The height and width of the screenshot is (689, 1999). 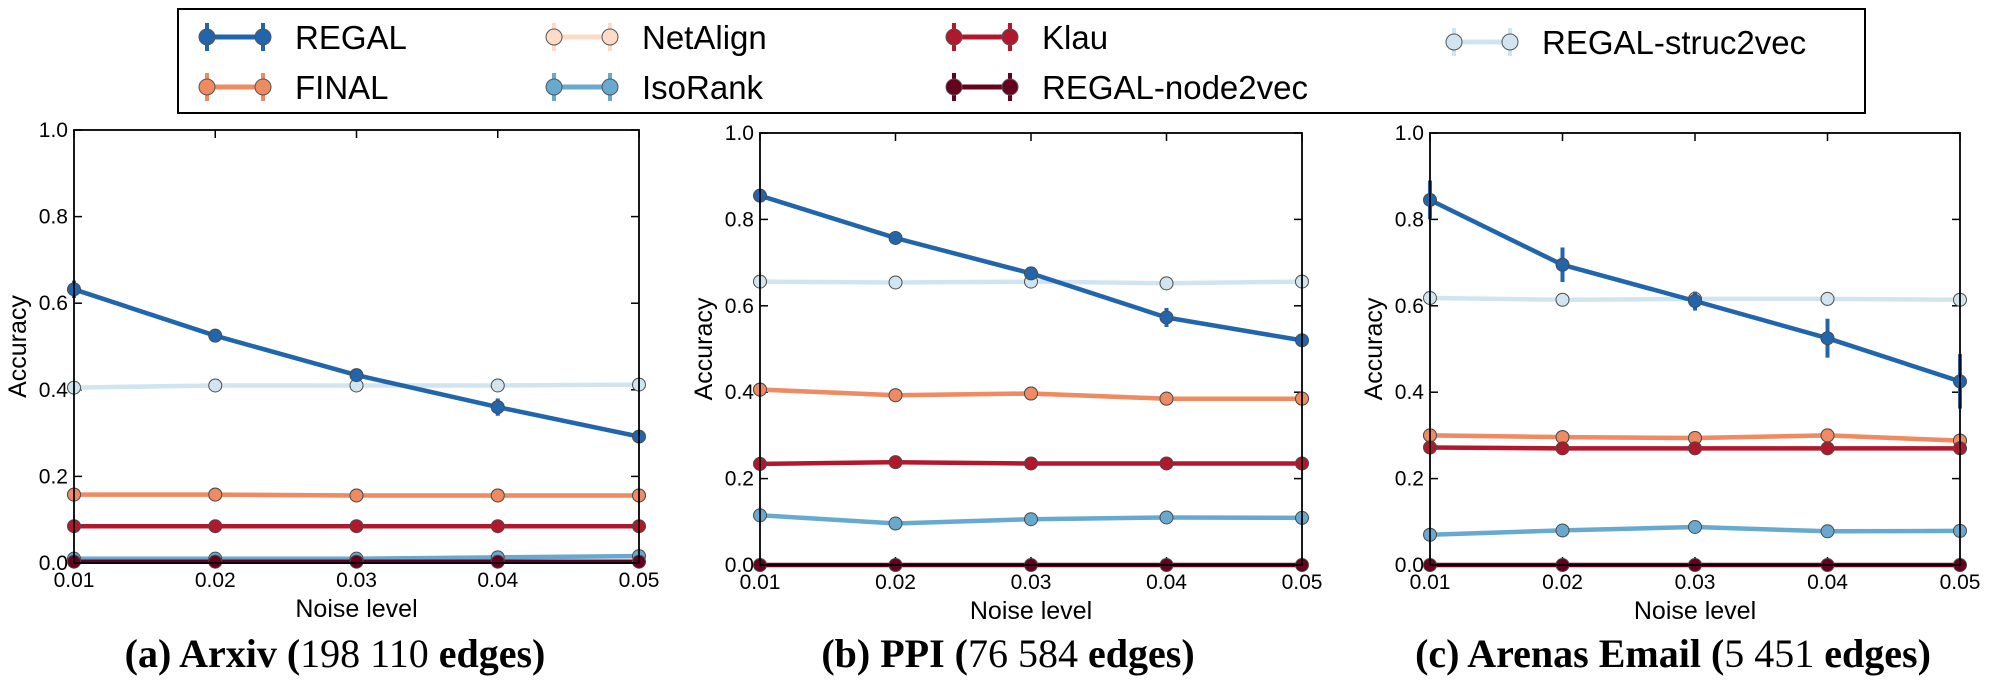 I want to click on caption-a: (a) Arxiv (198 110 edges), so click(x=335, y=653).